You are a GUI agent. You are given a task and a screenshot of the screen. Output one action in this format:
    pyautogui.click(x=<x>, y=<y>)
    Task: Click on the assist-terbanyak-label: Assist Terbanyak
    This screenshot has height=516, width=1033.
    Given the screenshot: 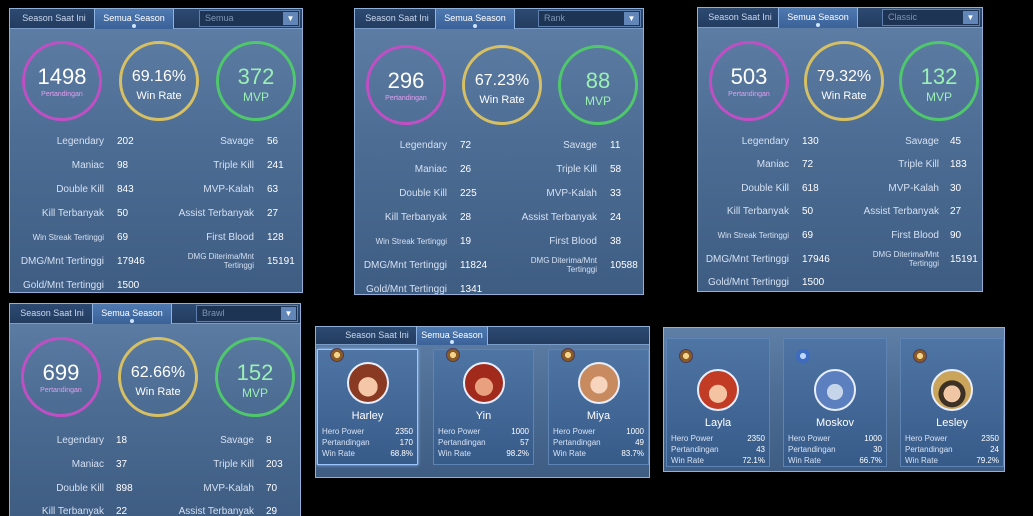 What is the action you would take?
    pyautogui.click(x=216, y=213)
    